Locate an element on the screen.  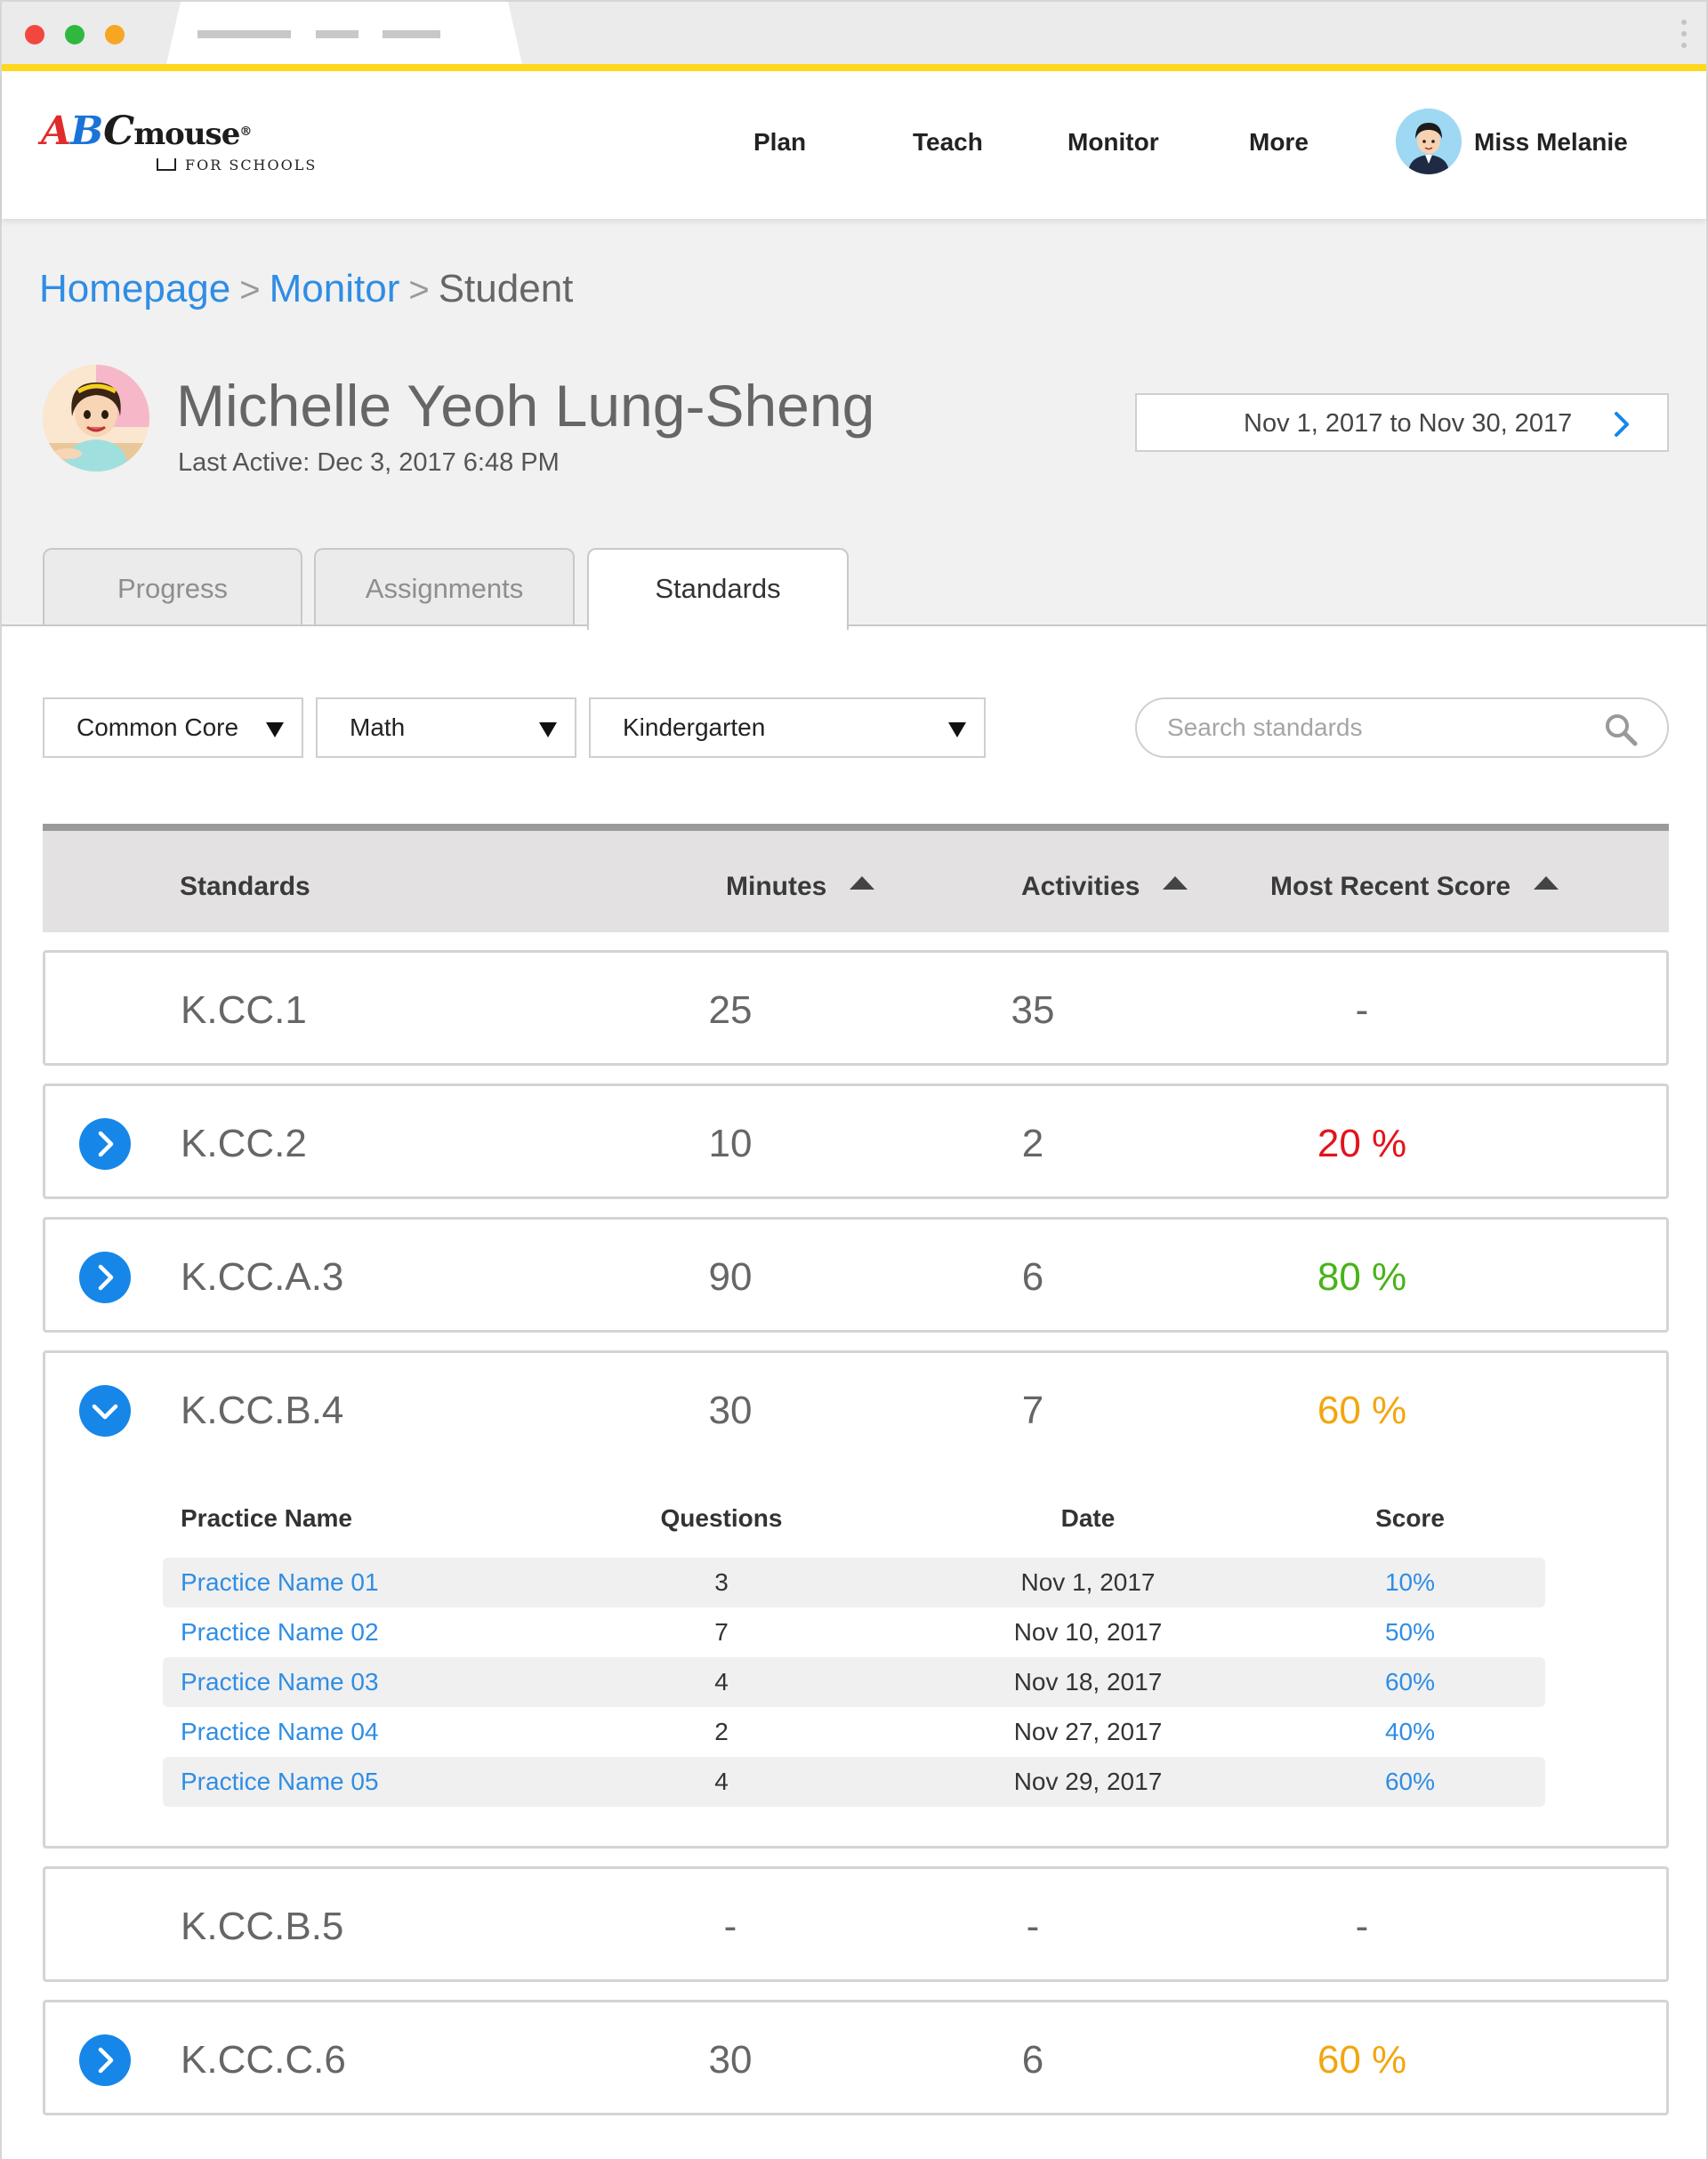
practice-name-link: Practice Name 01 is located at coordinates (280, 1582).